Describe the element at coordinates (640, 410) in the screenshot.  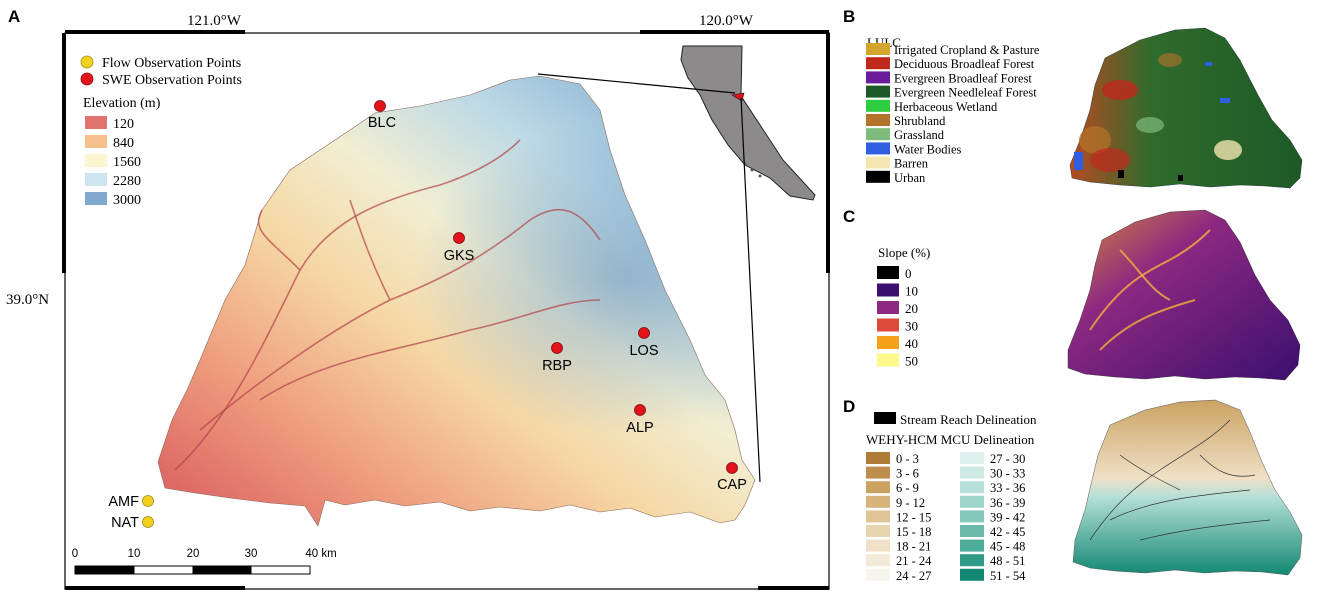
I see `swe-point-alp` at that location.